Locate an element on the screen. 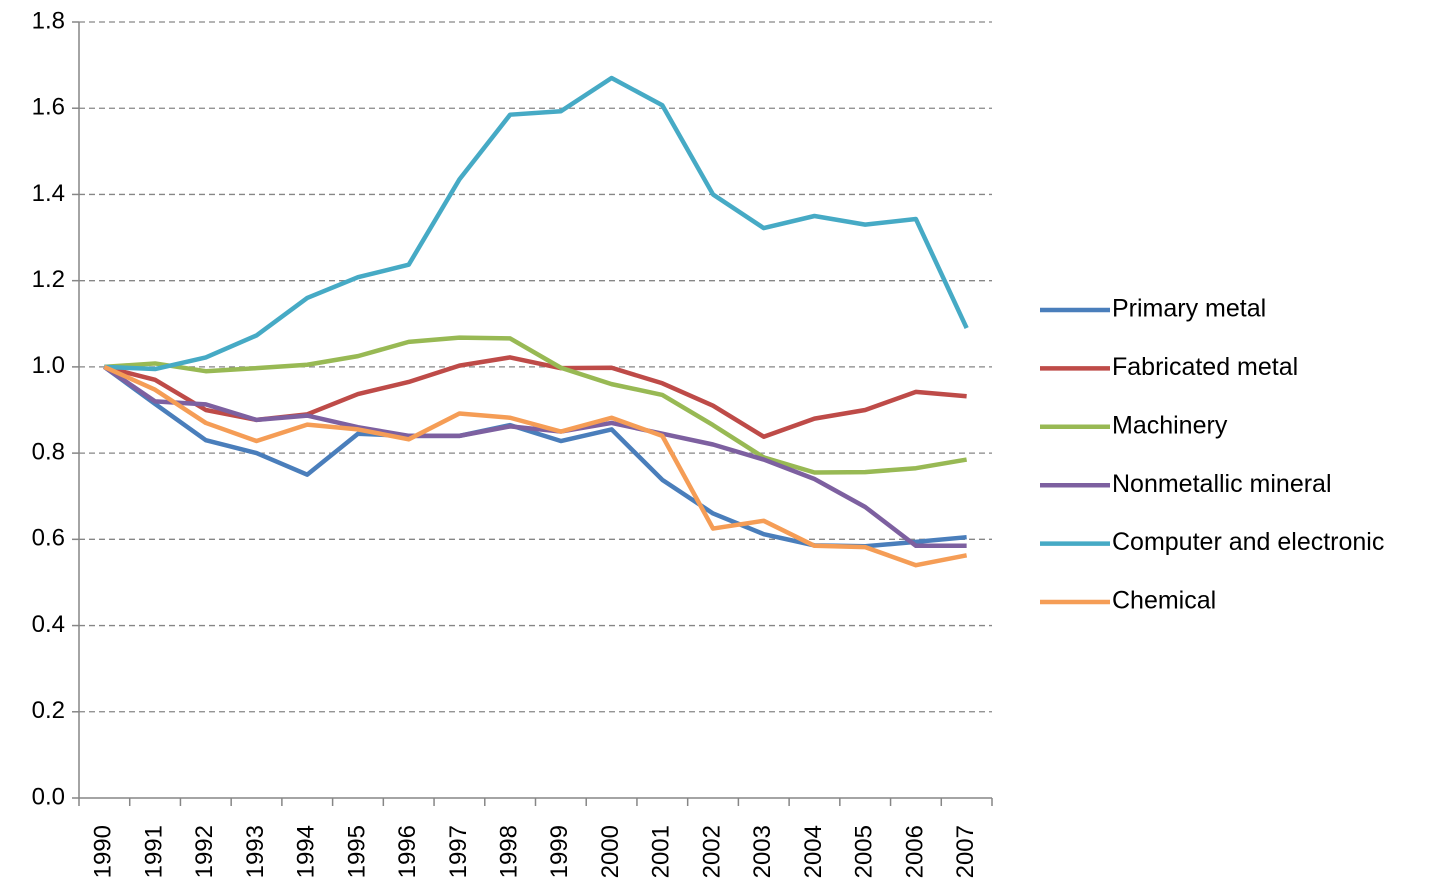 This screenshot has height=892, width=1452. y-tick-label: 0.0 is located at coordinates (48, 796).